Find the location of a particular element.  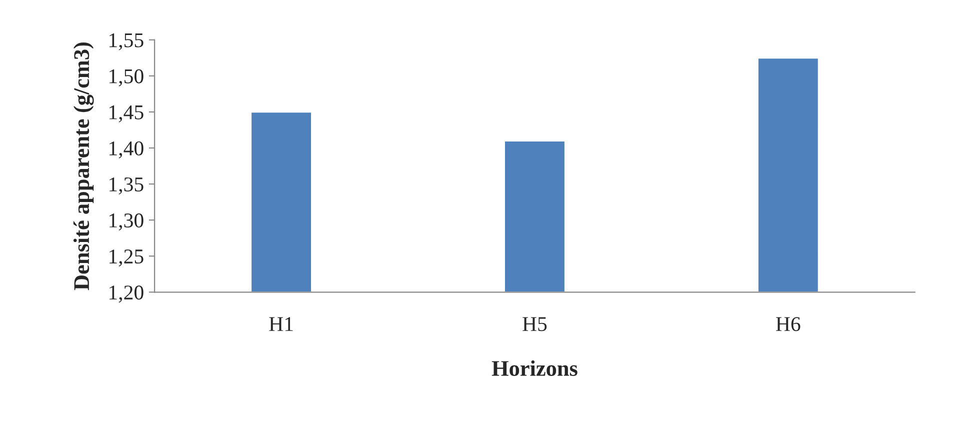

x-axis-title: Horizons is located at coordinates (535, 368).